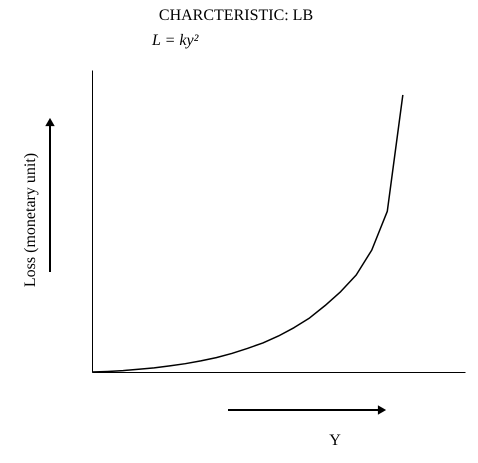 The height and width of the screenshot is (463, 478). What do you see at coordinates (236, 15) in the screenshot?
I see `chart-title: CHARCTERISTIC: LB` at bounding box center [236, 15].